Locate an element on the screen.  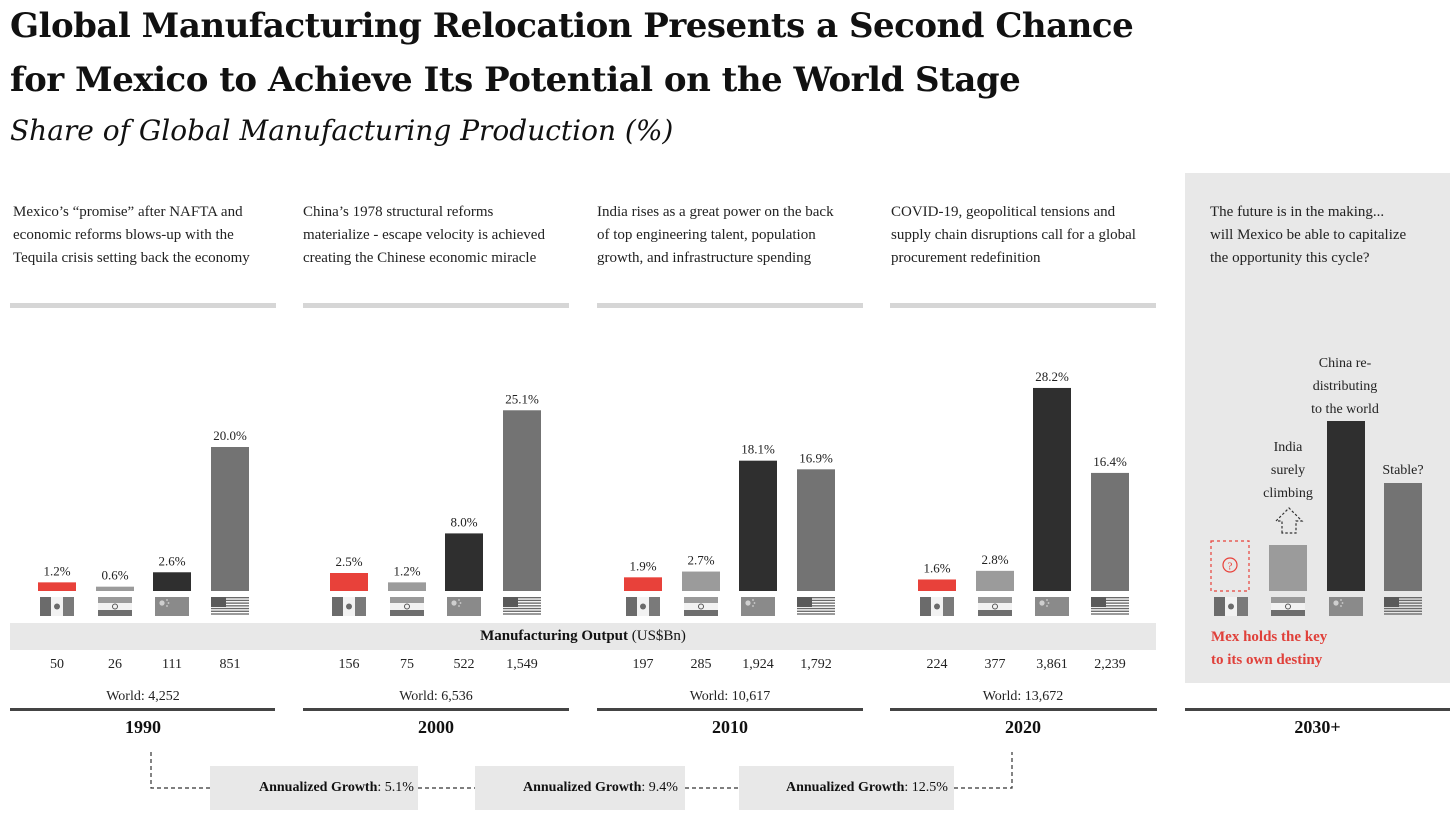
bar-china-2000 is located at coordinates (464, 562).